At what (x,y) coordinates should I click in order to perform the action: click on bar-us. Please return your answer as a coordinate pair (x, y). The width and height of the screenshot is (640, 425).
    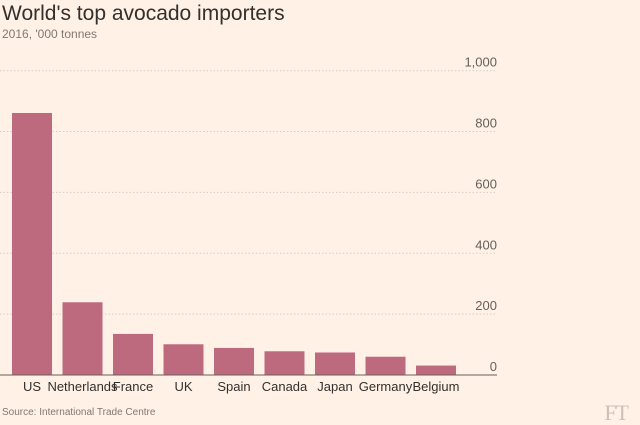
    Looking at the image, I should click on (32, 243).